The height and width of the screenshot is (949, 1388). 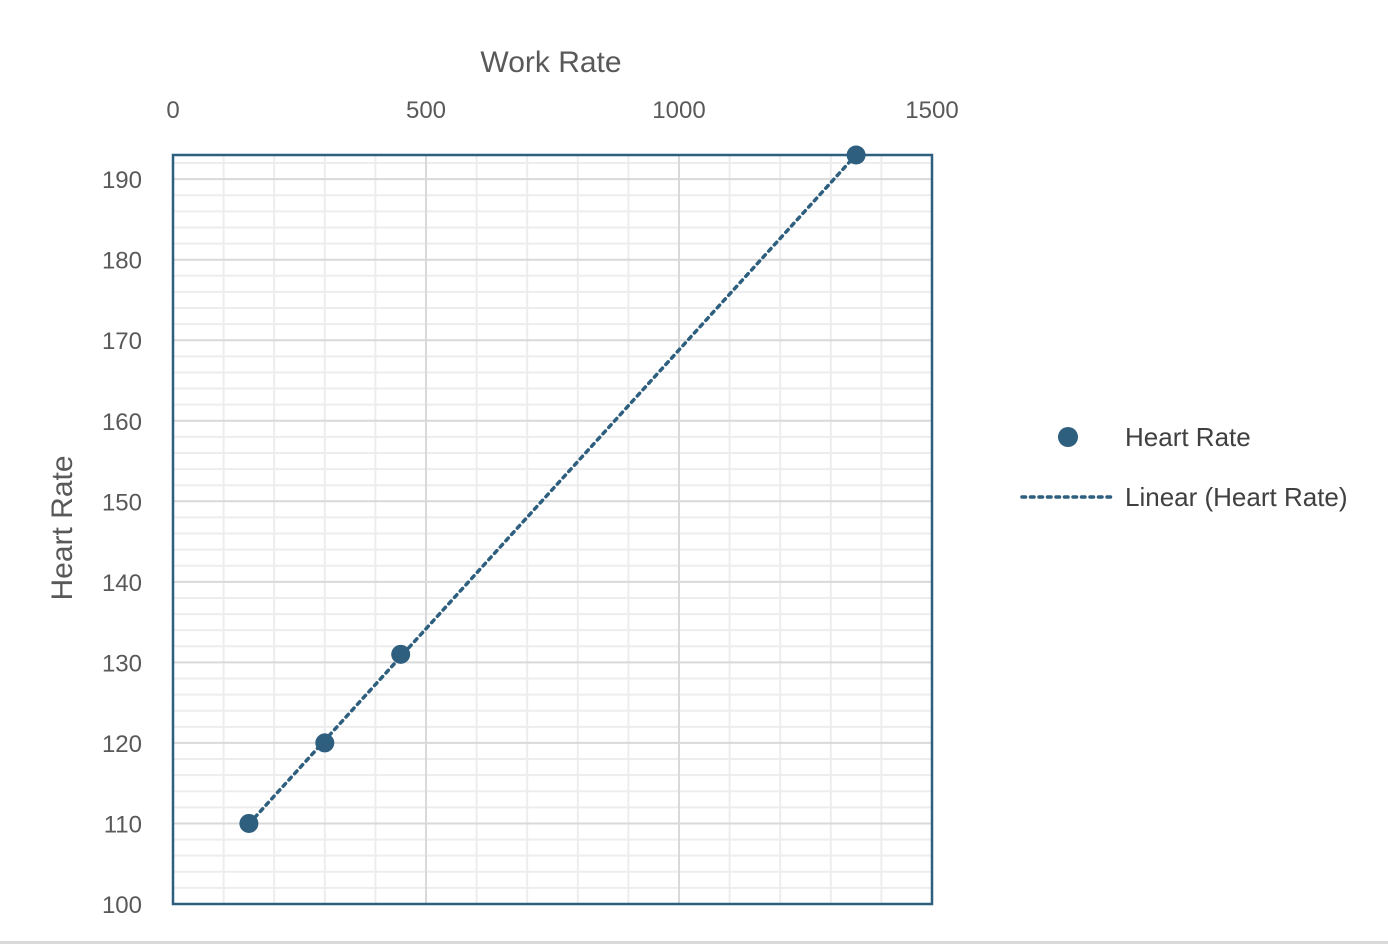 I want to click on y-tick-label: 120, so click(x=122, y=744).